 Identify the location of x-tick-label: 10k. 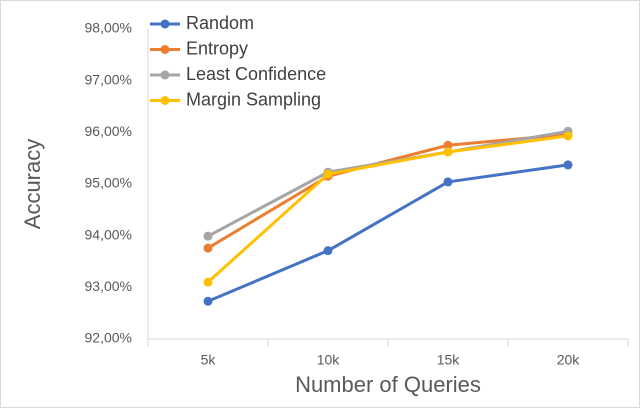
(329, 360).